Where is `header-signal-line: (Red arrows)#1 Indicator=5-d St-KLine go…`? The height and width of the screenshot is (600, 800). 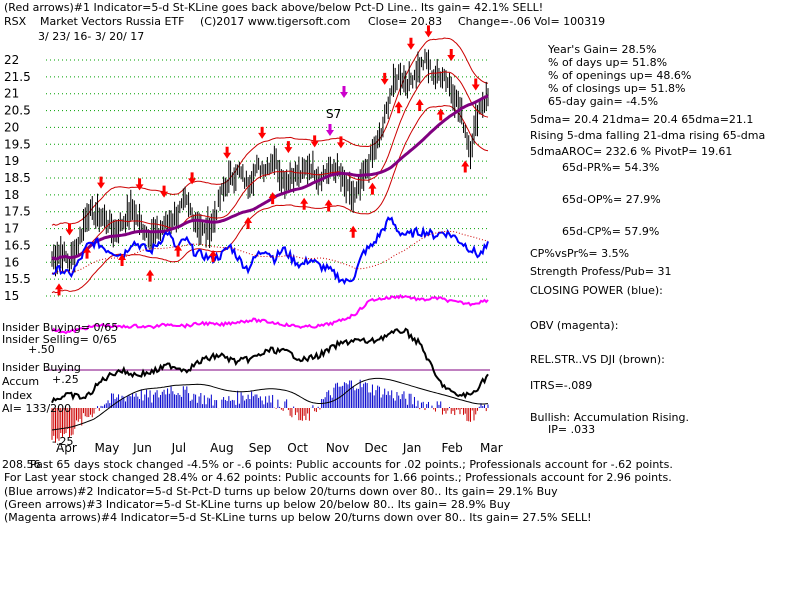
header-signal-line: (Red arrows)#1 Indicator=5-d St-KLine go… is located at coordinates (274, 7).